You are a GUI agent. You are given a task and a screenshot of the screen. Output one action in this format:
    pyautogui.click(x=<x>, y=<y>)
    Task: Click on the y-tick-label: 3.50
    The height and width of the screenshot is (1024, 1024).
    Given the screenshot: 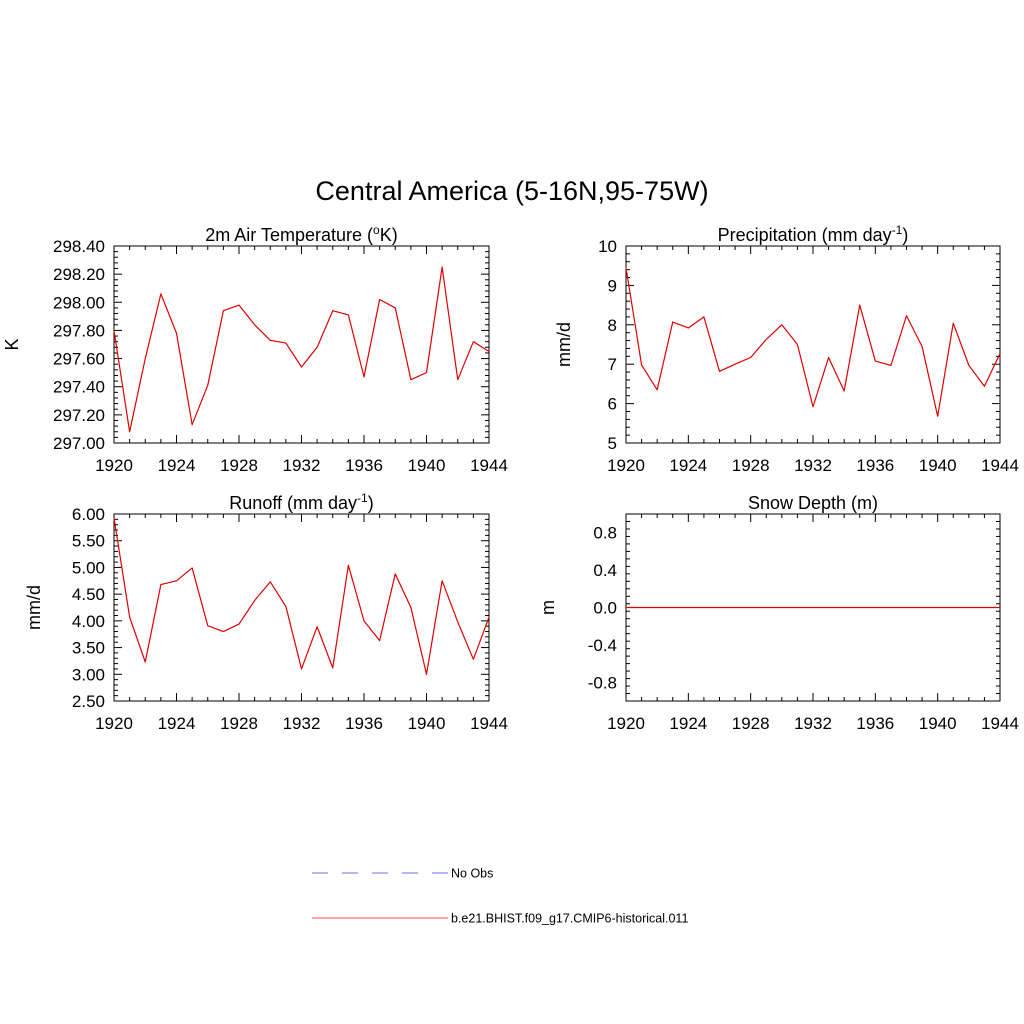 What is the action you would take?
    pyautogui.click(x=88, y=648)
    